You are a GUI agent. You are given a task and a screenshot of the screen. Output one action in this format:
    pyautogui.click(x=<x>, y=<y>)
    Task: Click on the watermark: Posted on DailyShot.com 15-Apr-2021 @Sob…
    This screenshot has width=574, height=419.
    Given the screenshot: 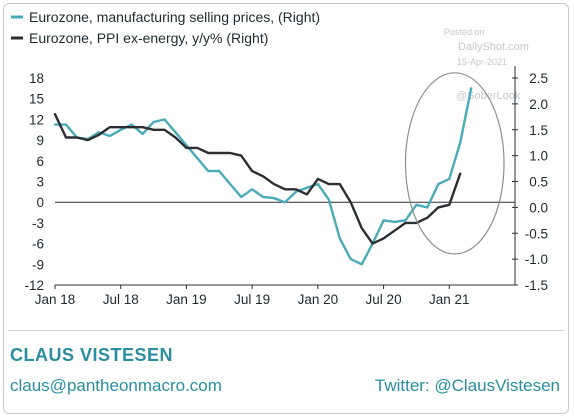 What is the action you would take?
    pyautogui.click(x=486, y=64)
    